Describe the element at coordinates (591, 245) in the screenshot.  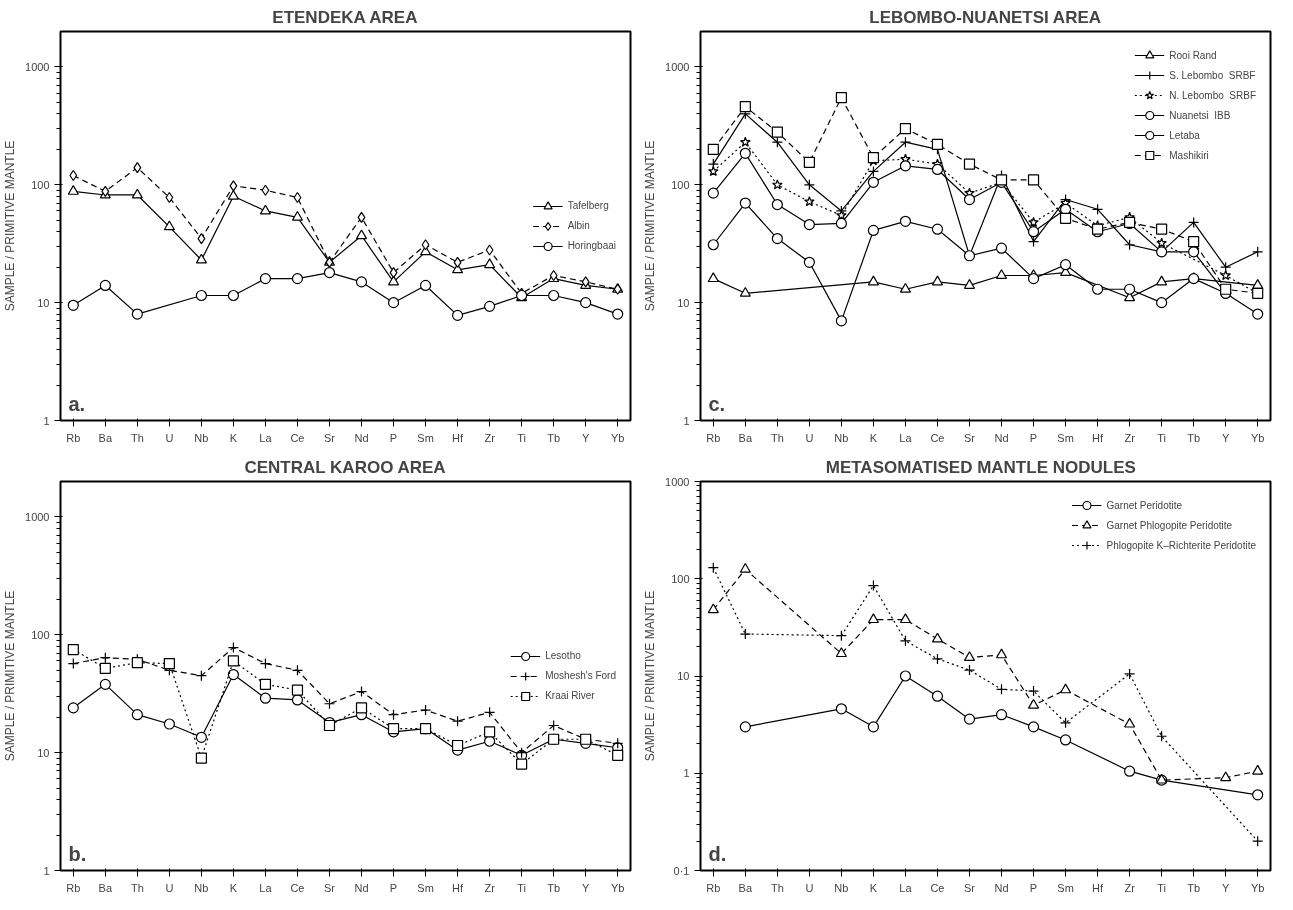
I see `legend-label: Horingbaai` at that location.